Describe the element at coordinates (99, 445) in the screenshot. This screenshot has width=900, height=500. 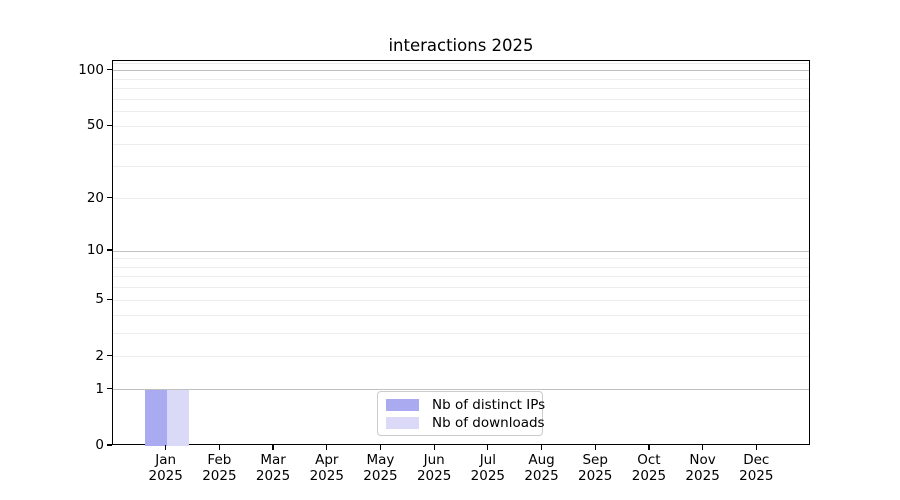
I see `y-tick-label: 0` at that location.